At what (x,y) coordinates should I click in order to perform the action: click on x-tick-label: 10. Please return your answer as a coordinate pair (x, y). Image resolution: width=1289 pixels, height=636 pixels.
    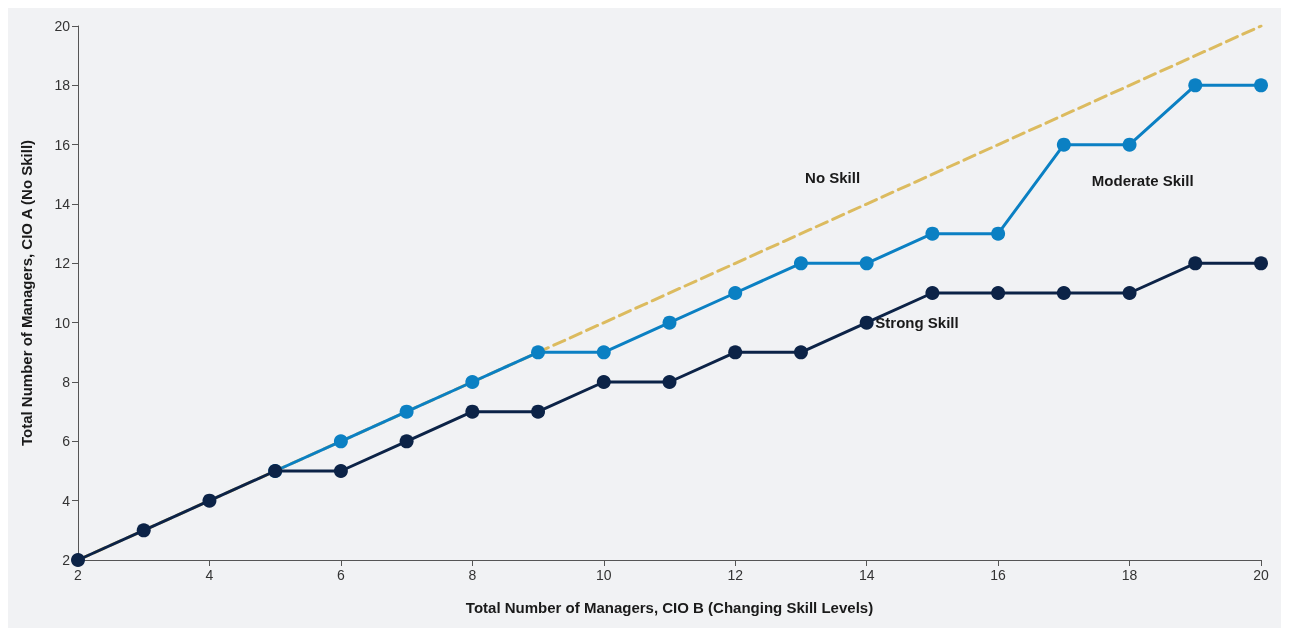
    Looking at the image, I should click on (603, 575).